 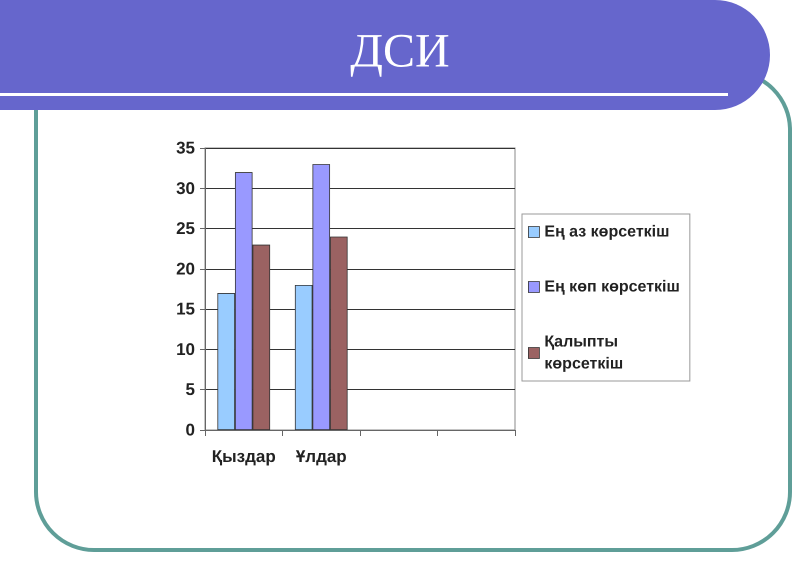 I want to click on y-tick-label: 25, so click(x=185, y=228).